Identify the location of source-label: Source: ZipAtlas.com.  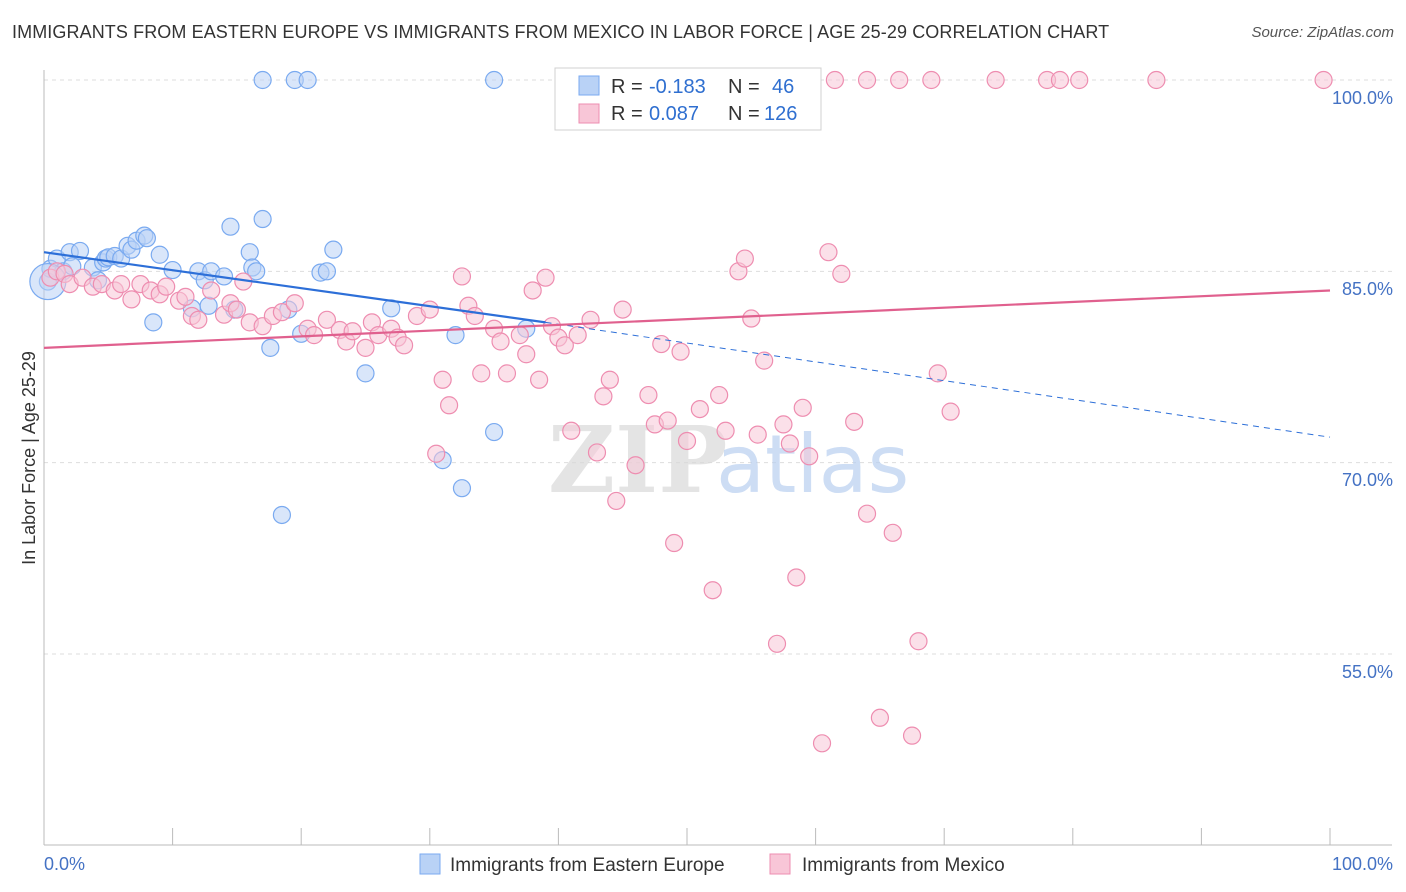
(1322, 32).